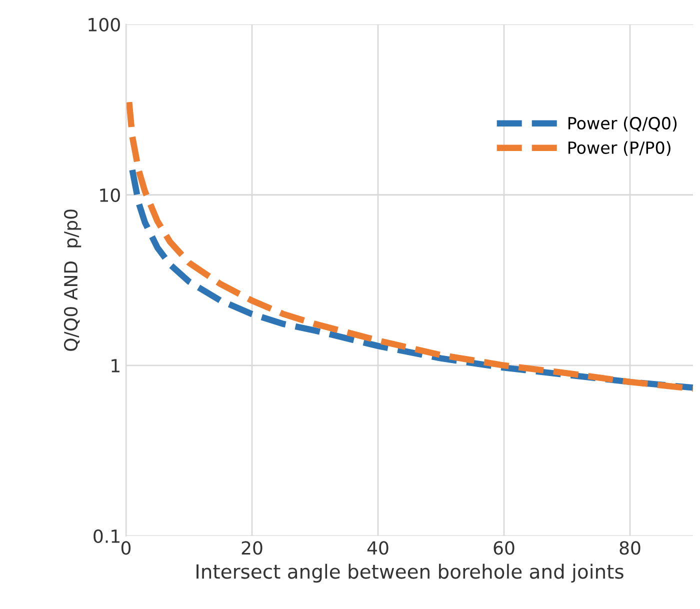  What do you see at coordinates (622, 124) in the screenshot?
I see `legend-label: Power (Q/Q0)` at bounding box center [622, 124].